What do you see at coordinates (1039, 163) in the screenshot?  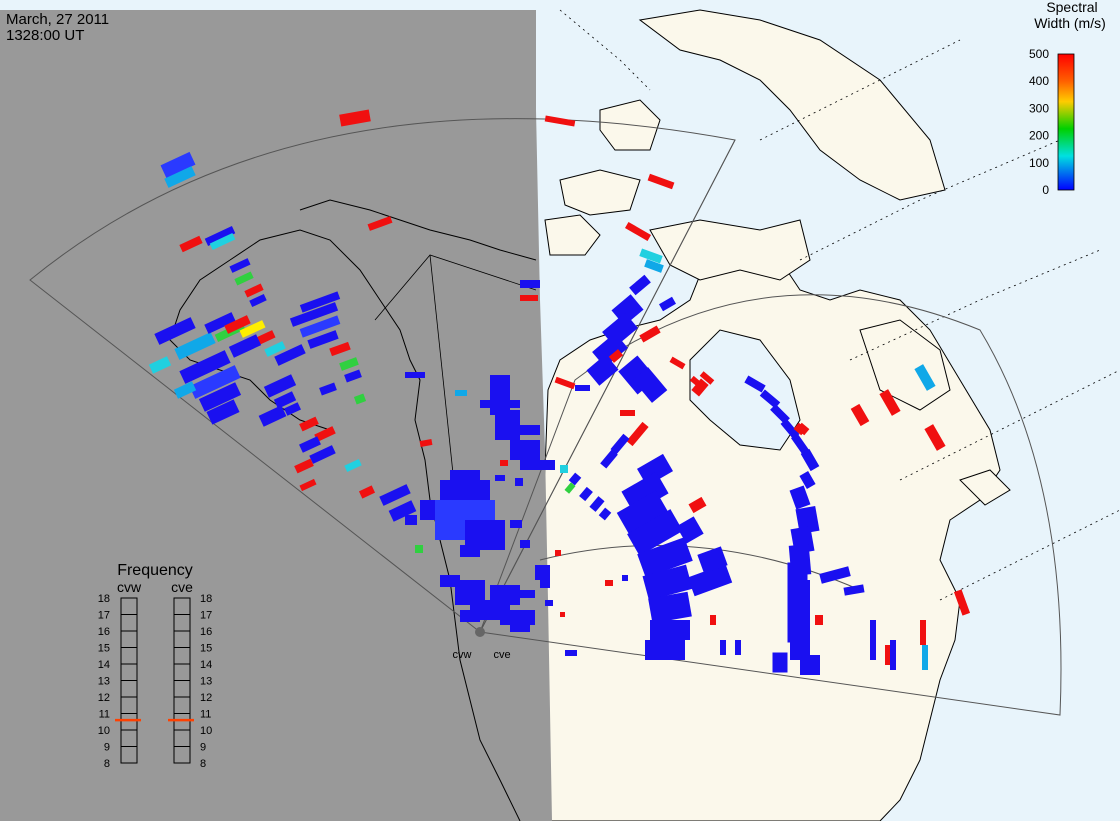 I see `colorbar-tick-label: 100` at bounding box center [1039, 163].